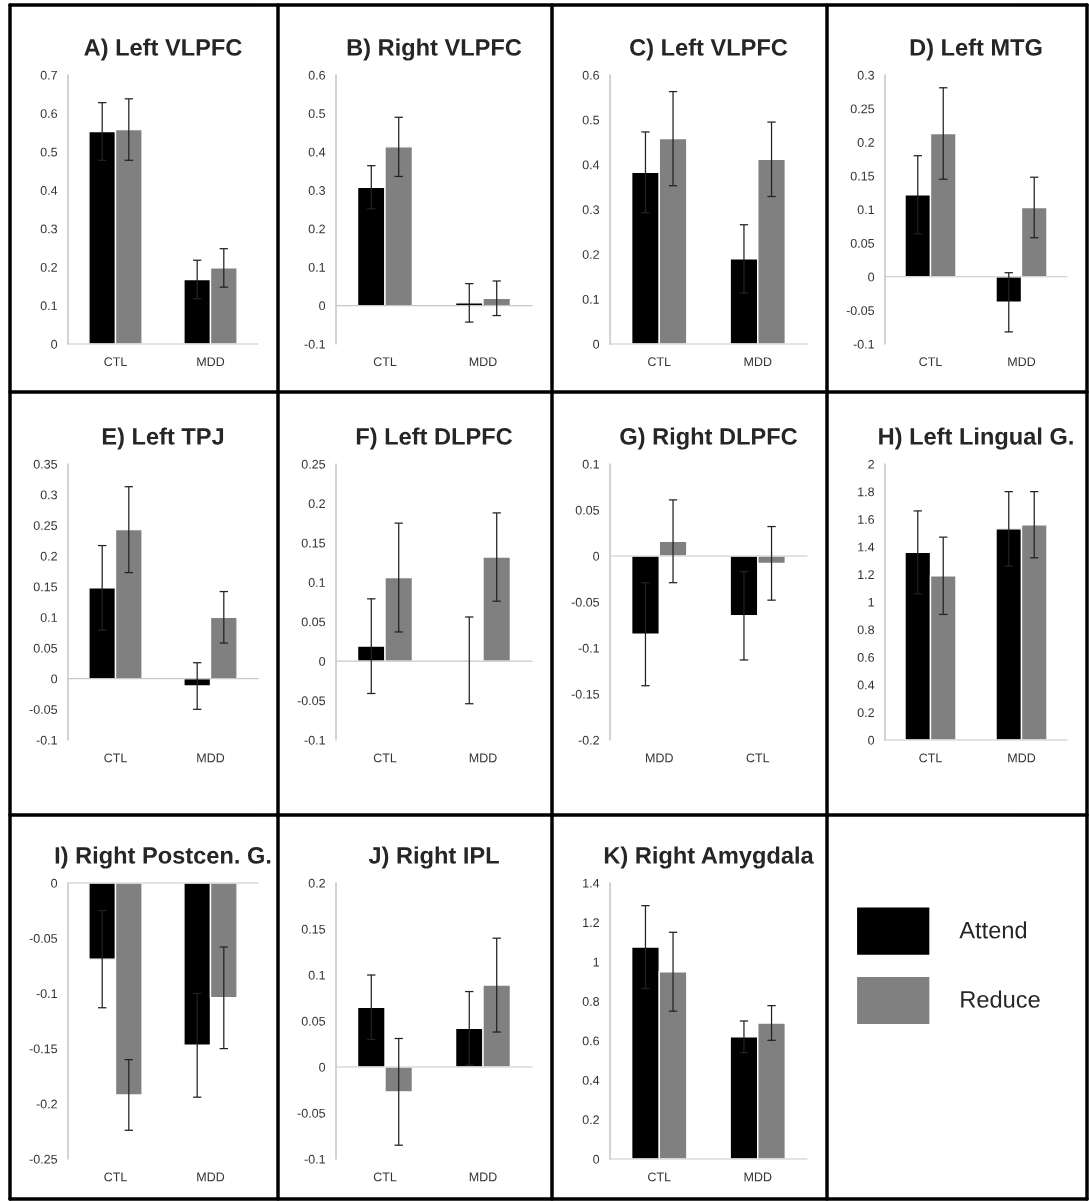 This screenshot has height=1201, width=1089. Describe the element at coordinates (163, 438) in the screenshot. I see `chart-title: E) Left TPJ` at that location.